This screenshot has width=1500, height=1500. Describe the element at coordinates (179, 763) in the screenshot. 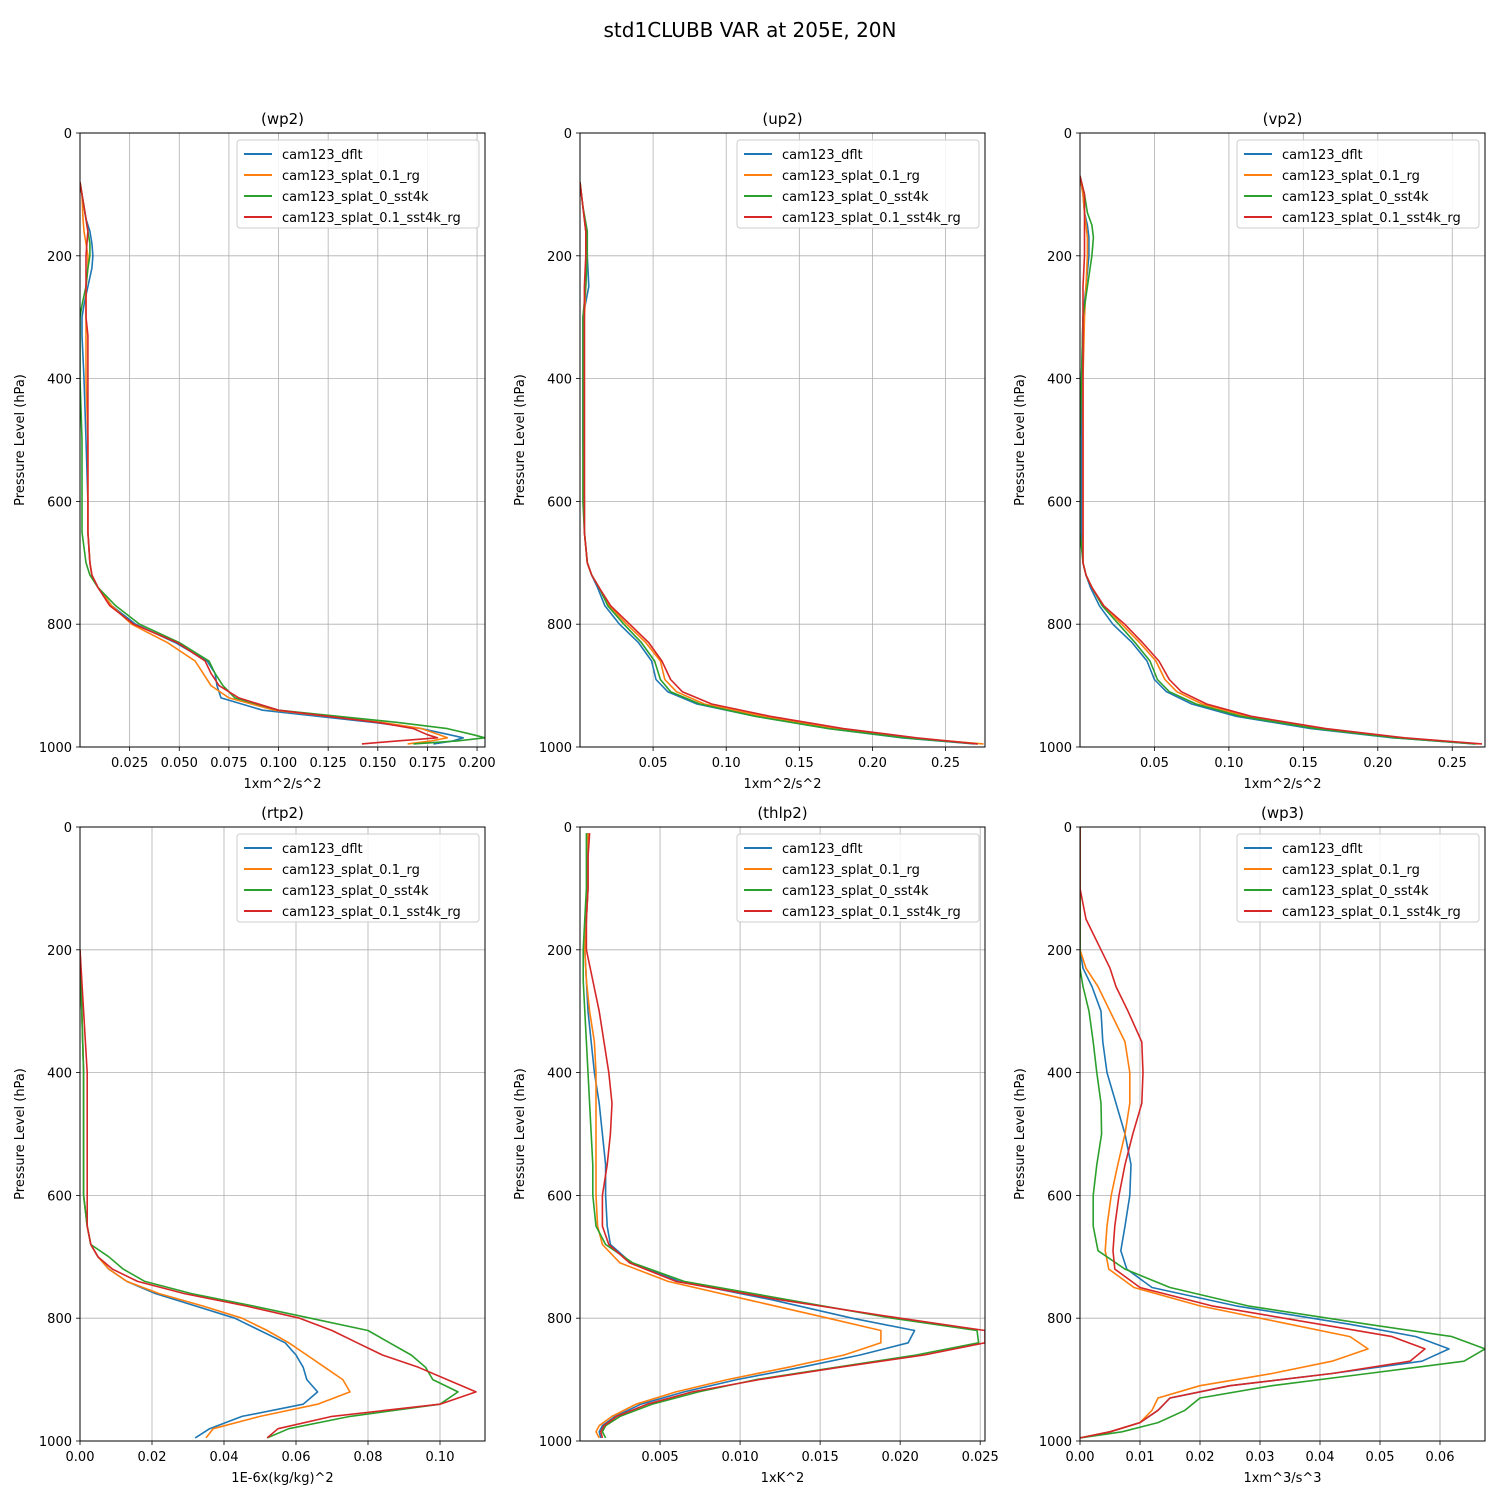

I see `x-tick-label: 0.050` at that location.